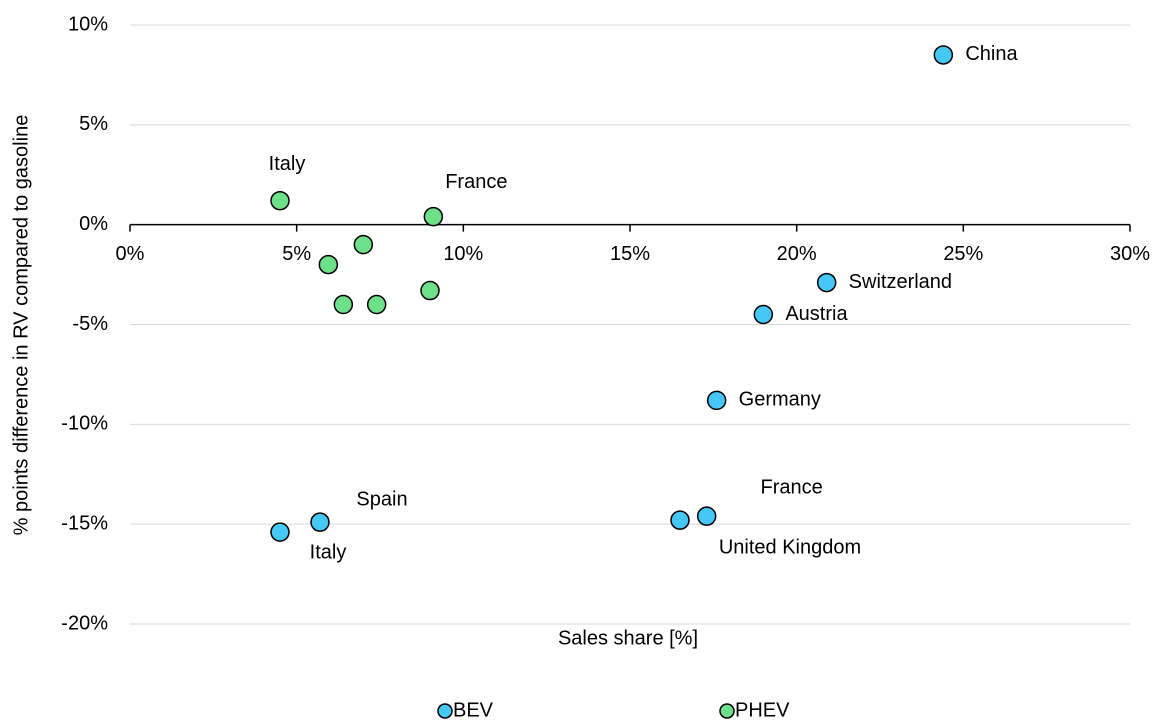 The width and height of the screenshot is (1153, 722). What do you see at coordinates (816, 314) in the screenshot?
I see `point-label: Austria` at bounding box center [816, 314].